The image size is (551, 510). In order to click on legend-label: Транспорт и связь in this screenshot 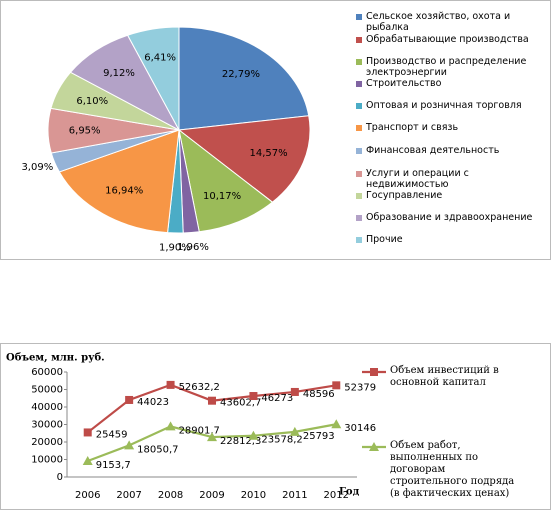, I will do `click(412, 127)`.